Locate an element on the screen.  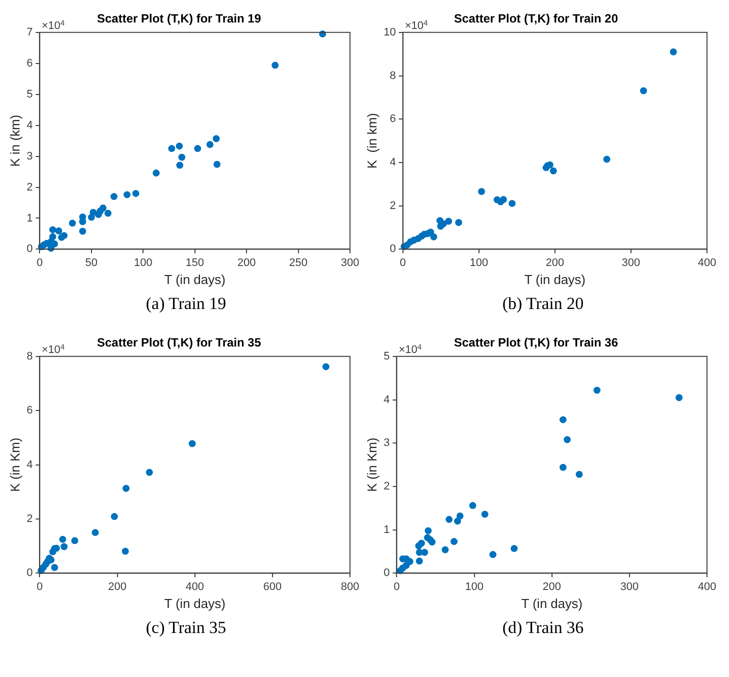
chart-title: Scatter Plot (T,K) for Train 35 is located at coordinates (179, 343).